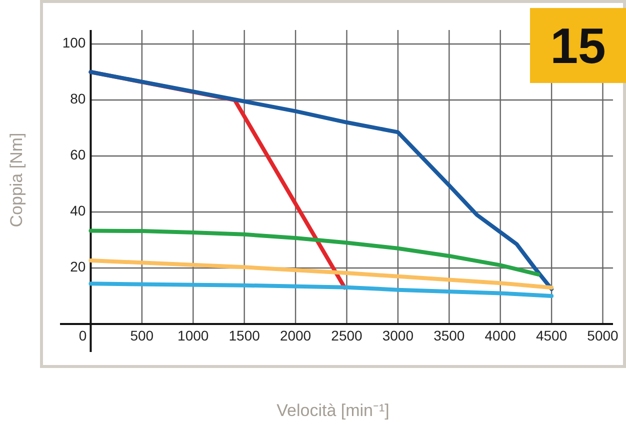 The image size is (626, 424). What do you see at coordinates (74, 42) in the screenshot?
I see `y-tick-label: 100` at bounding box center [74, 42].